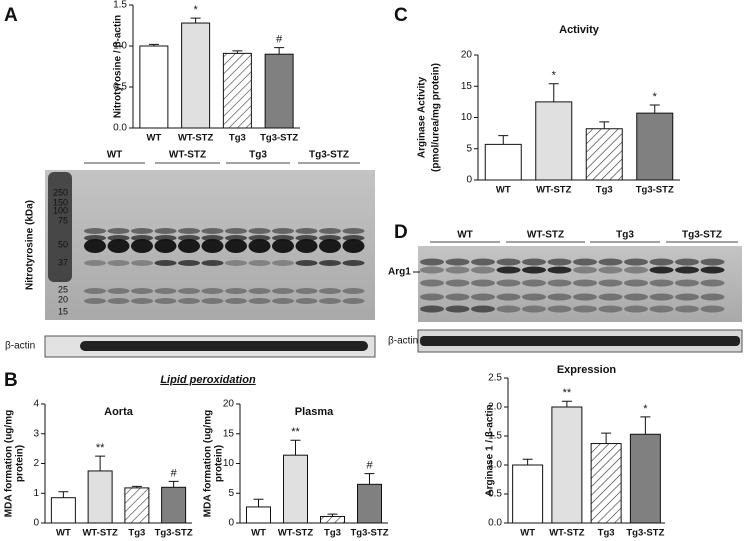 This screenshot has height=541, width=746. What do you see at coordinates (401, 15) in the screenshot?
I see `panel-label: C` at bounding box center [401, 15].